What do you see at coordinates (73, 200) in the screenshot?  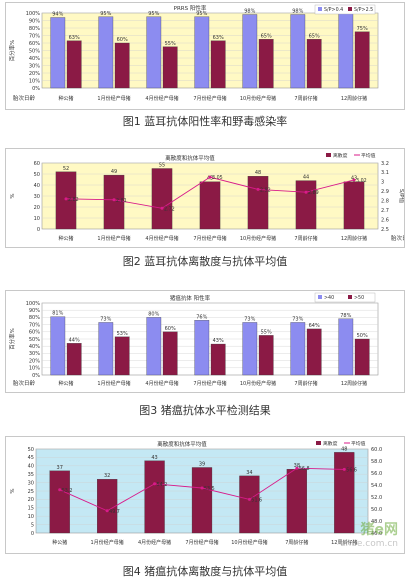 I see `line-data-label: 2.82` at bounding box center [73, 200].